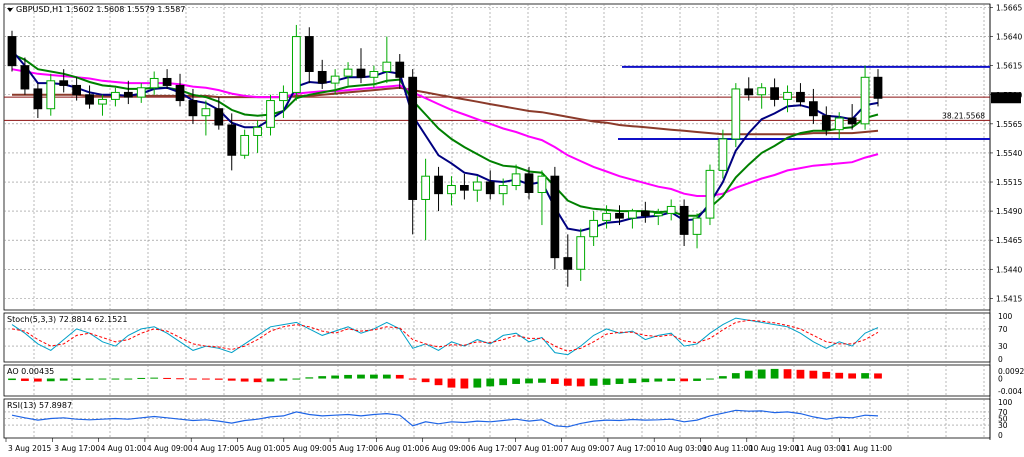 This screenshot has height=457, width=1024. Describe the element at coordinates (445, 418) in the screenshot. I see `rsi-line` at that location.